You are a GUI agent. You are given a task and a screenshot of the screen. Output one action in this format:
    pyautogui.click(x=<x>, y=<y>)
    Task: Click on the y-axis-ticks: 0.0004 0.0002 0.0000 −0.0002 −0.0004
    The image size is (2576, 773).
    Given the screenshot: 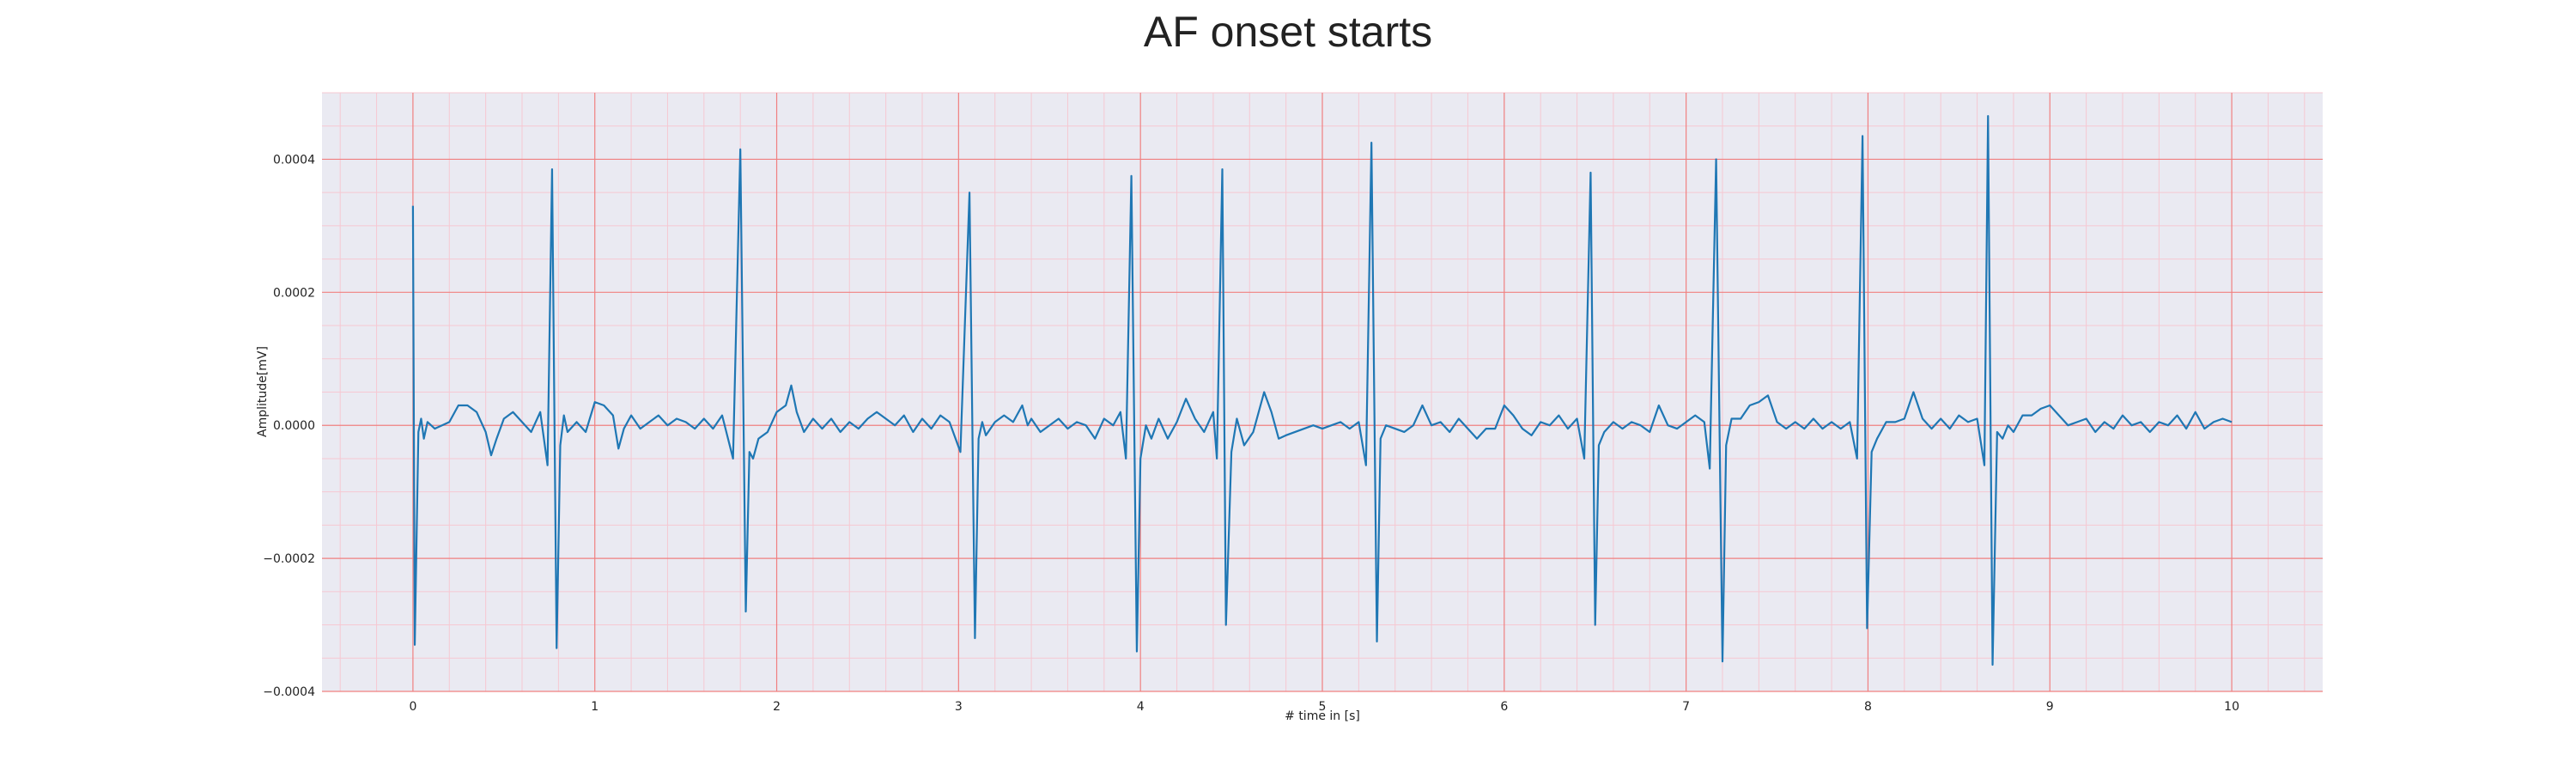 What is the action you would take?
    pyautogui.click(x=289, y=426)
    